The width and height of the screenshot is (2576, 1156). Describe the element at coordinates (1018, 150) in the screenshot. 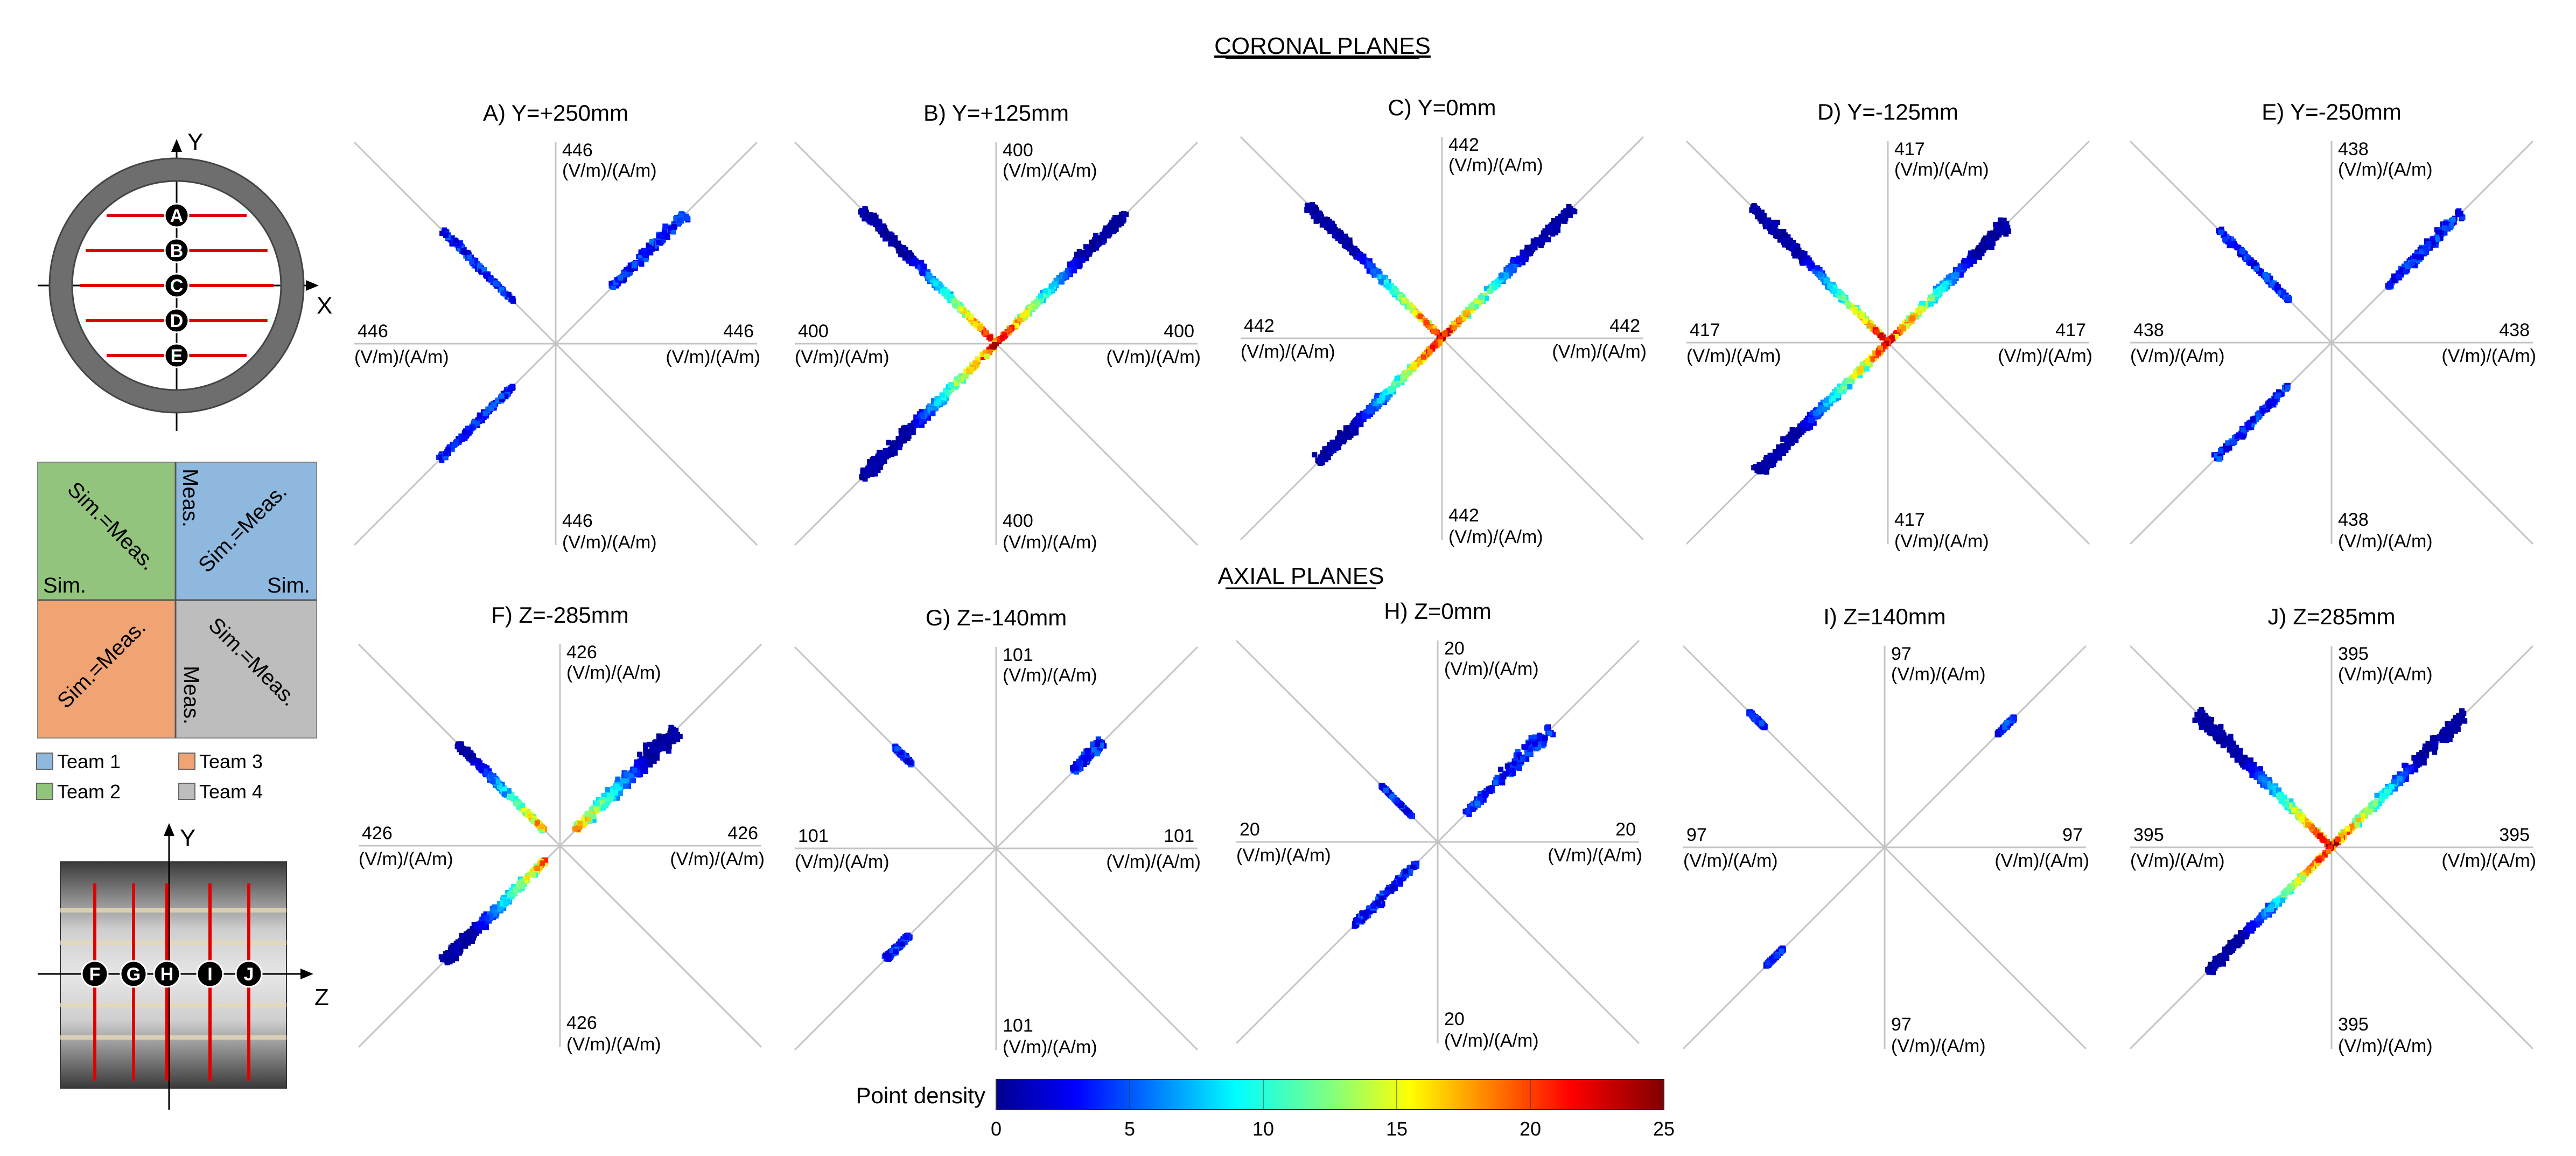

I see `axis-max-top: 400` at that location.